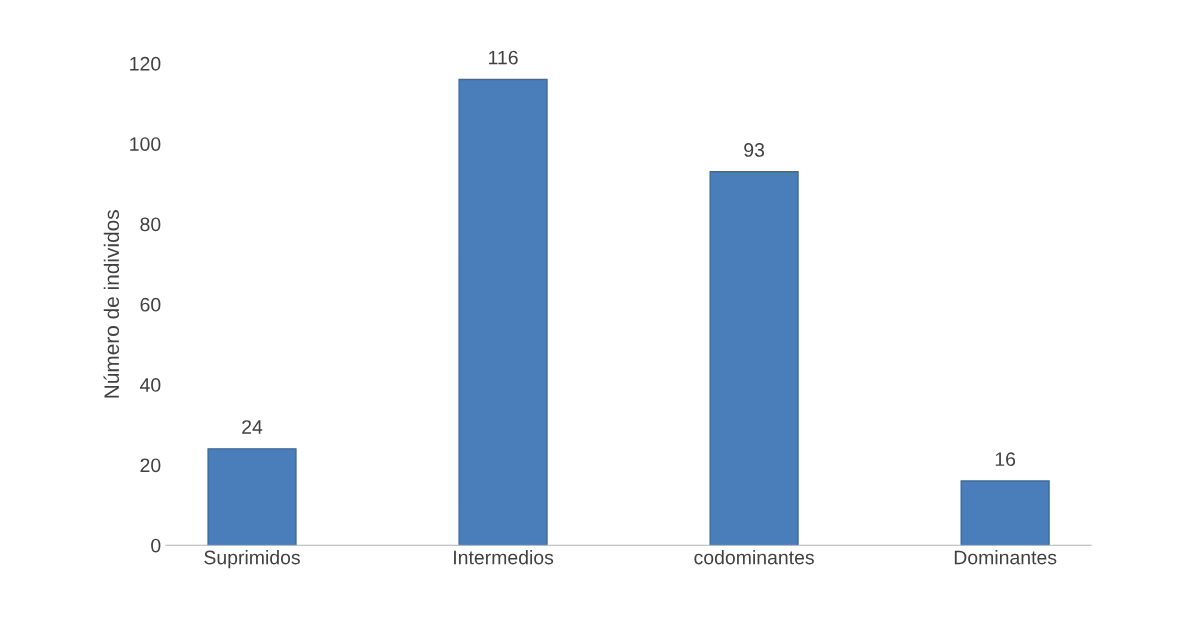 This screenshot has height=634, width=1186. I want to click on y-tick-label: 120, so click(145, 63).